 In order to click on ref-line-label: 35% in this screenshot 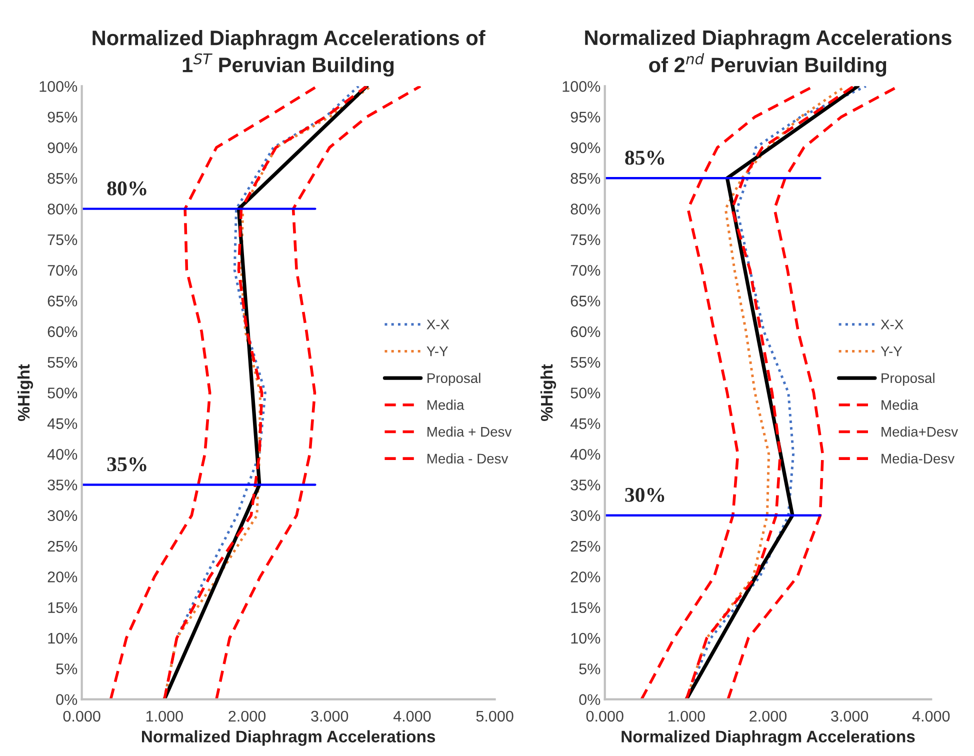, I will do `click(126, 464)`.